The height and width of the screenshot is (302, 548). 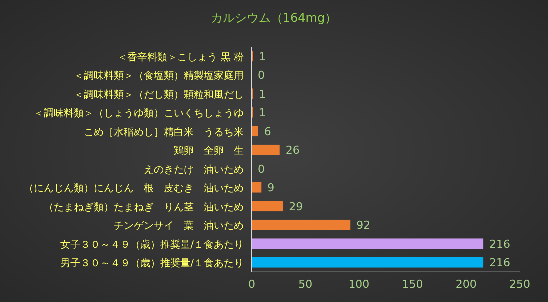 I want to click on x-tick-label: 150, so click(x=413, y=284).